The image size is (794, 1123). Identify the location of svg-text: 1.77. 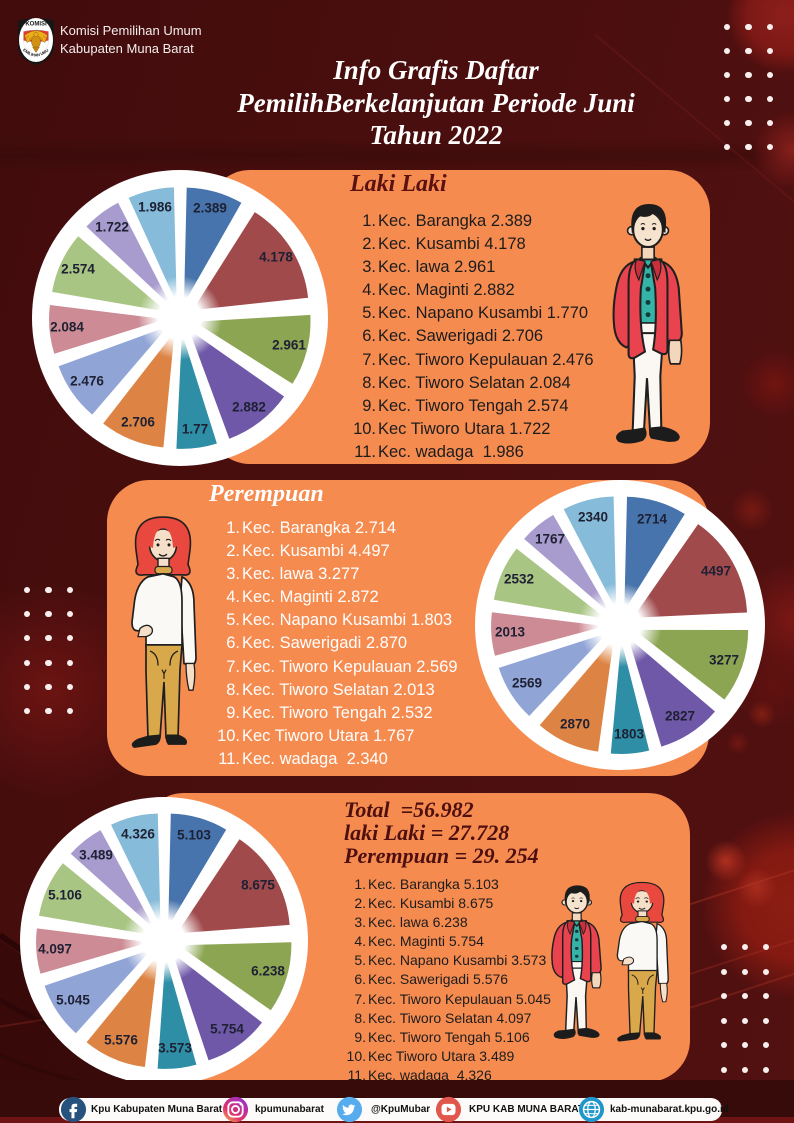
(195, 429).